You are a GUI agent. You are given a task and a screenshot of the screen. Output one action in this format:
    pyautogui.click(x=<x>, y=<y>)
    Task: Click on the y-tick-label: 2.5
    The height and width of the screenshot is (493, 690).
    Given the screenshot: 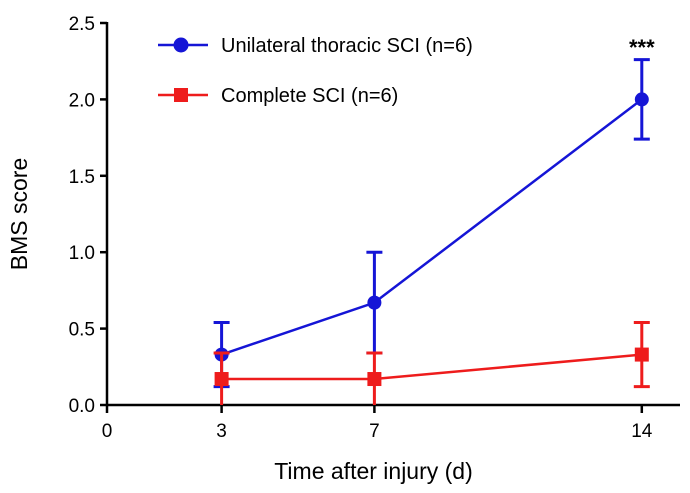 What is the action you would take?
    pyautogui.click(x=82, y=24)
    